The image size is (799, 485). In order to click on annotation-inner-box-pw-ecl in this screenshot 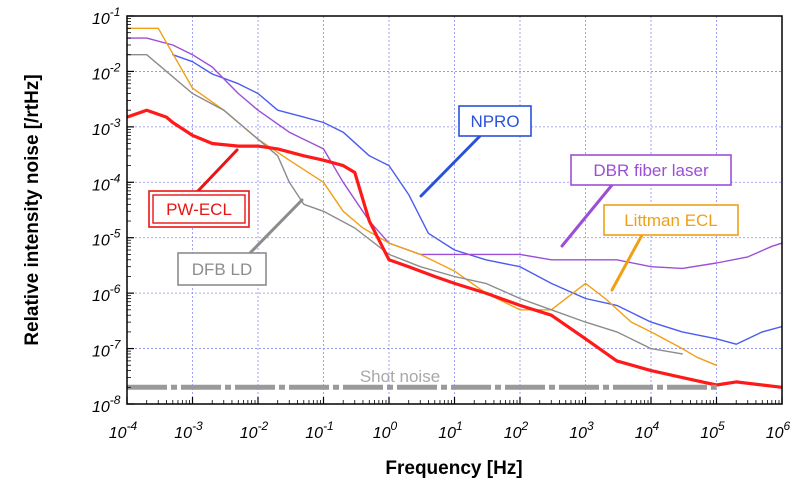, I will do `click(199, 209)`.